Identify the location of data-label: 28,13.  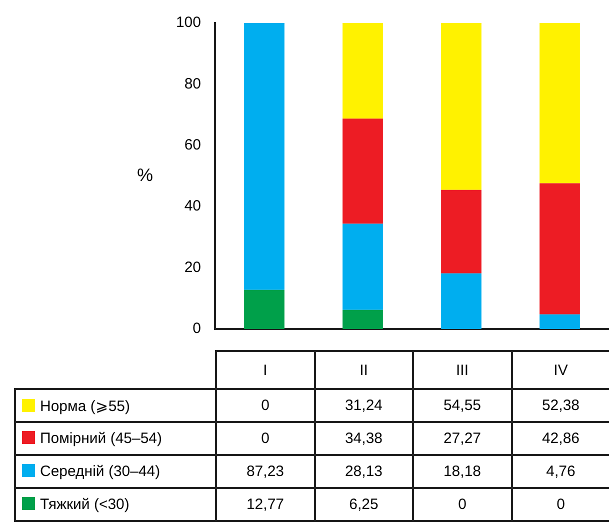
(363, 471).